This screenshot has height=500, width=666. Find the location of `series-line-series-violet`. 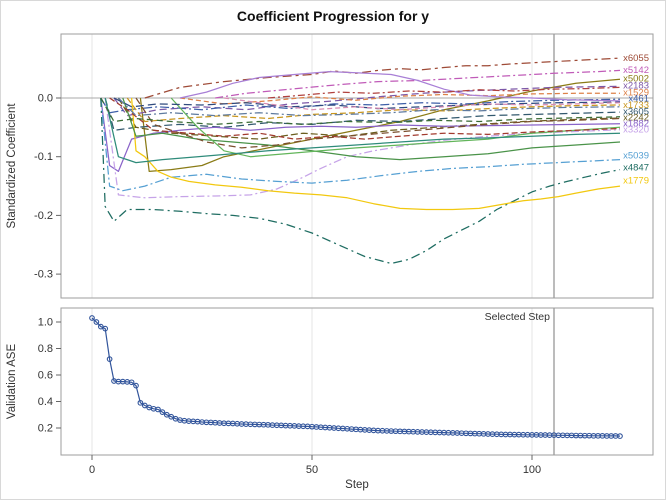

series-line-series-violet is located at coordinates (400, 86).